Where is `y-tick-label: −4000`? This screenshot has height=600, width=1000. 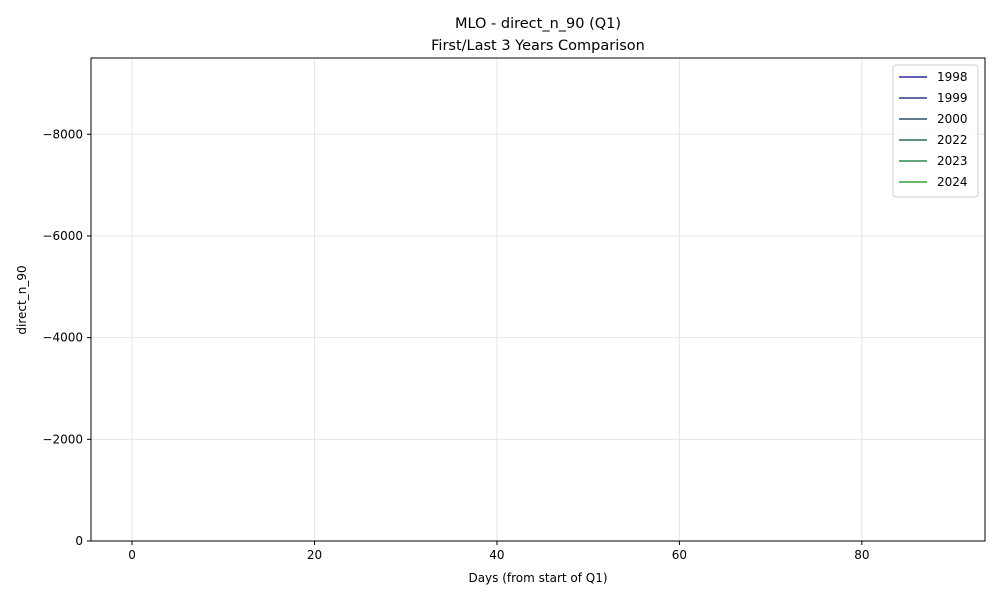 y-tick-label: −4000 is located at coordinates (62, 338).